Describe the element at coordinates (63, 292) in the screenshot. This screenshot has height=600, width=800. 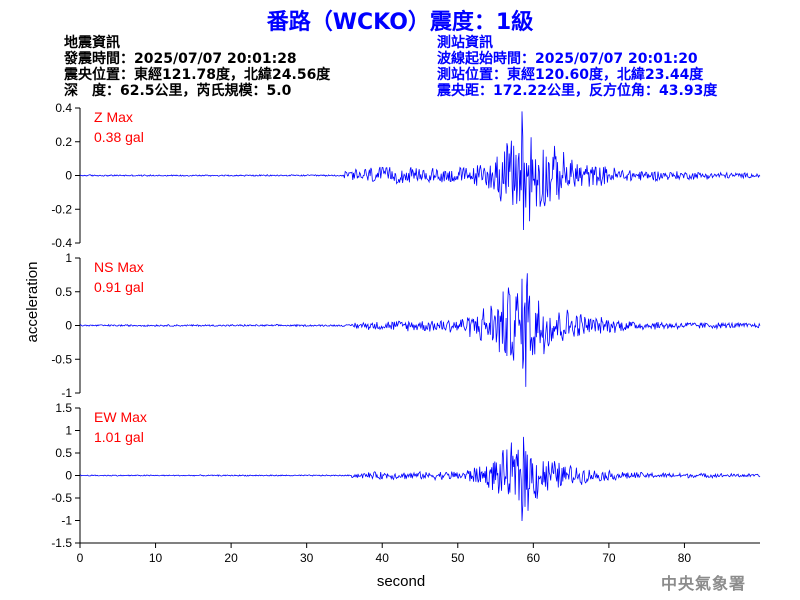
I see `y-tick-label-ns: 0.5` at that location.